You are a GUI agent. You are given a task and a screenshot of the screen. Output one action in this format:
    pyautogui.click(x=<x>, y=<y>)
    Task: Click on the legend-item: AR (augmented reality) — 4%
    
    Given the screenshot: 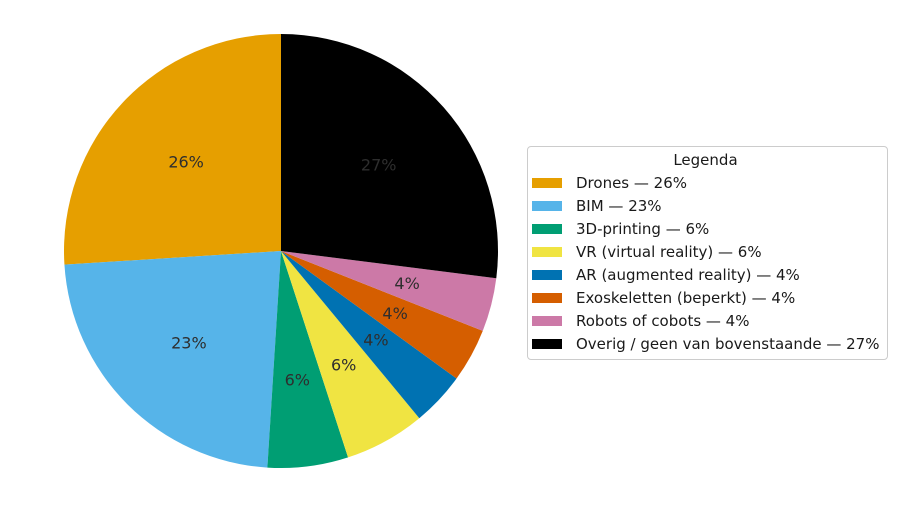 What is the action you would take?
    pyautogui.click(x=705, y=274)
    